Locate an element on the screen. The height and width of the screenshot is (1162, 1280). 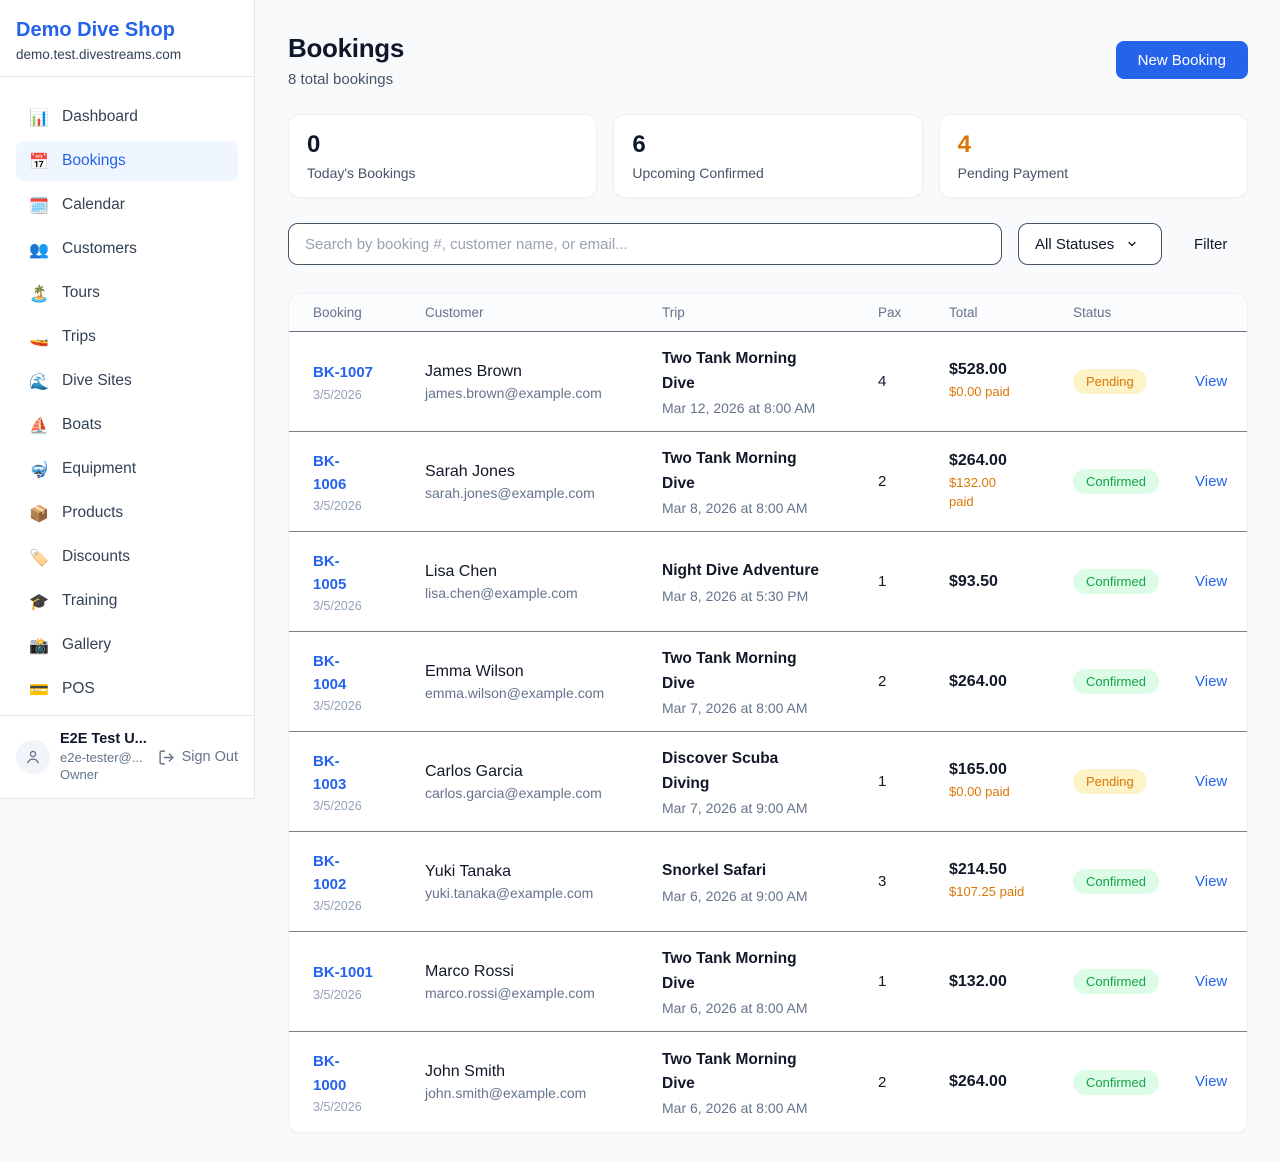
filter-button: Filter is located at coordinates (1210, 244).